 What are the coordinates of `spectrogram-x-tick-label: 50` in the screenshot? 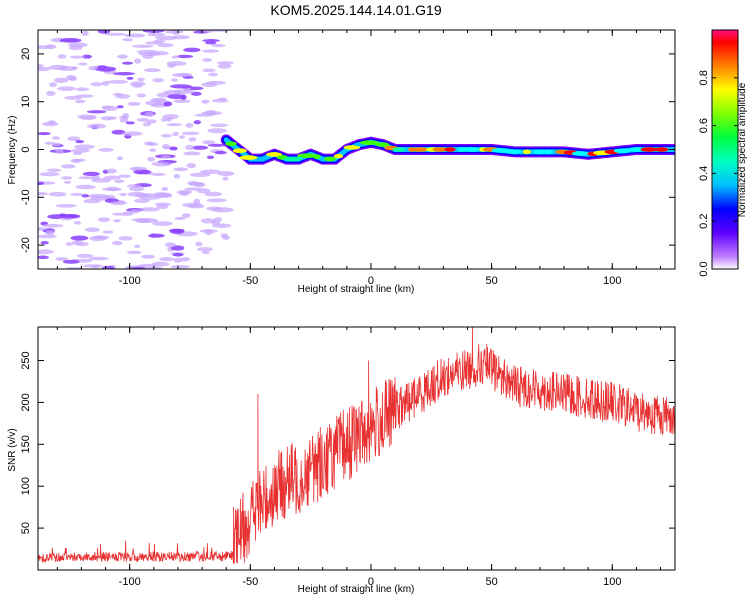 It's located at (491, 281).